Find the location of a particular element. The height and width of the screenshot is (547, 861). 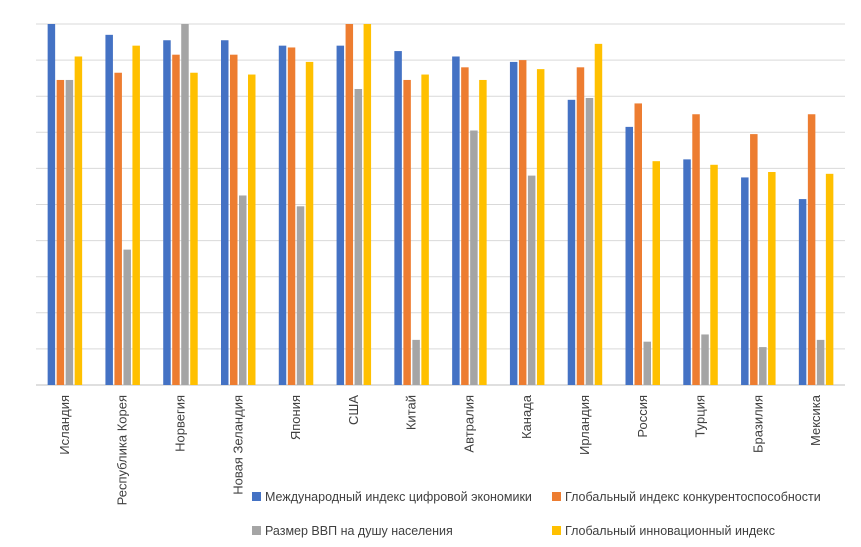

x-tick-label: Канада is located at coordinates (526, 416).